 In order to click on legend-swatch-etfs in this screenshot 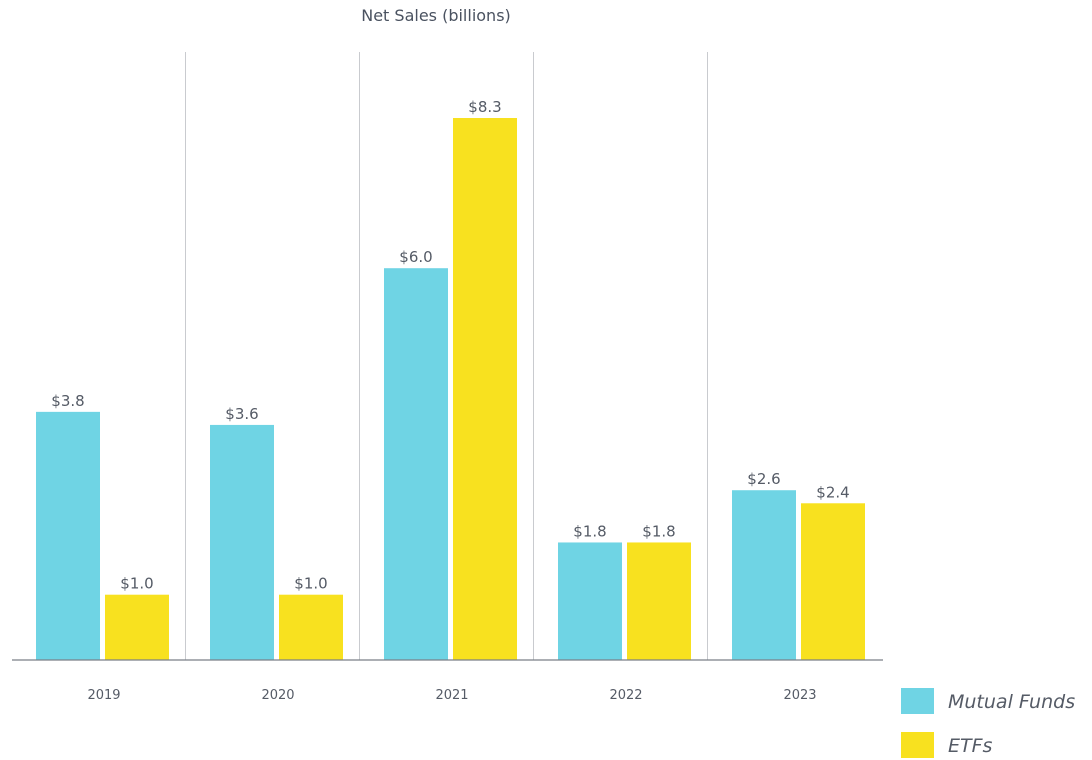, I will do `click(917, 745)`.